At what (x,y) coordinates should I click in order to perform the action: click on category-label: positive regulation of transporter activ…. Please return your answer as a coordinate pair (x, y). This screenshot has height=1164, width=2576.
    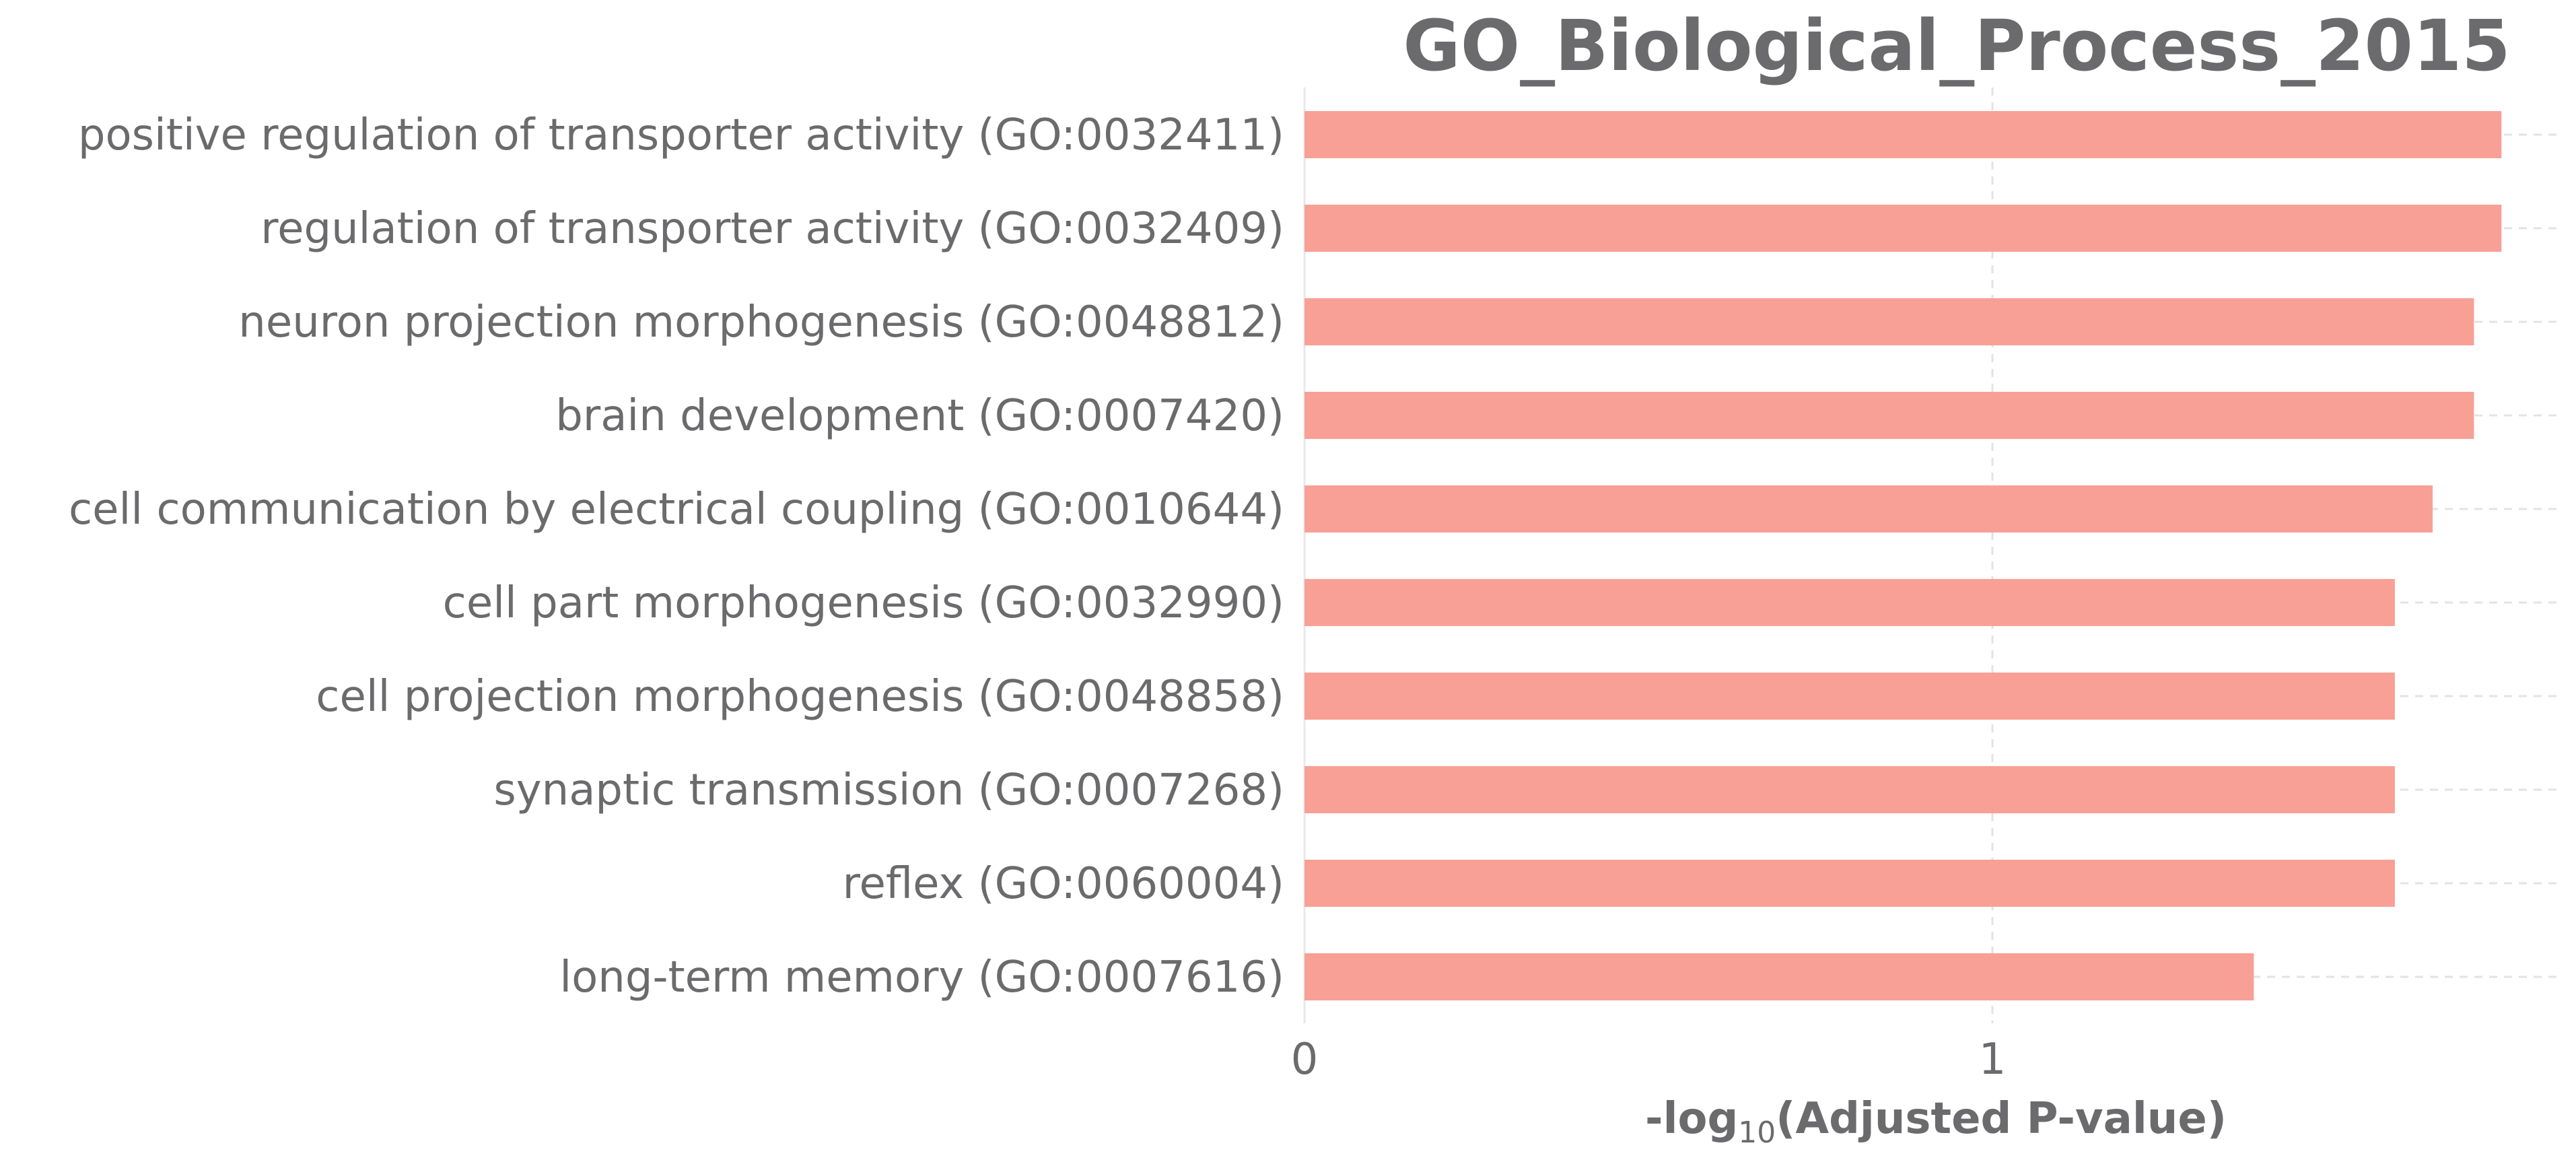
    Looking at the image, I should click on (681, 135).